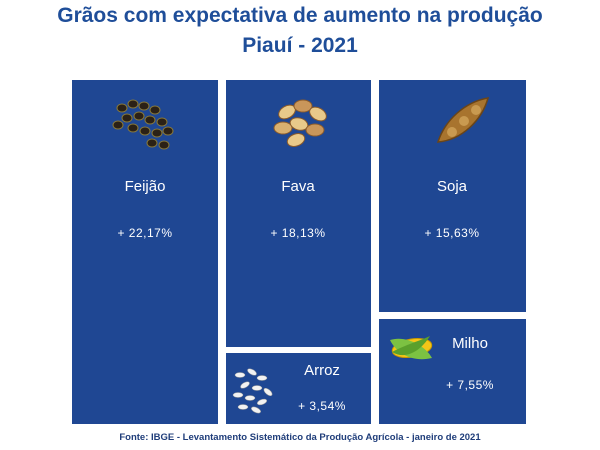 Image resolution: width=600 pixels, height=450 pixels. What do you see at coordinates (470, 343) in the screenshot?
I see `tile-label: Milho` at bounding box center [470, 343].